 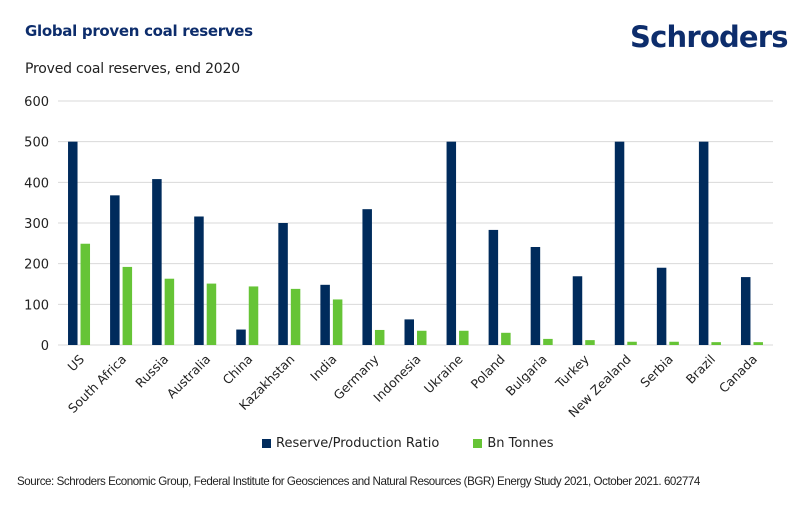 I want to click on y-tick-label: 400, so click(x=36, y=183).